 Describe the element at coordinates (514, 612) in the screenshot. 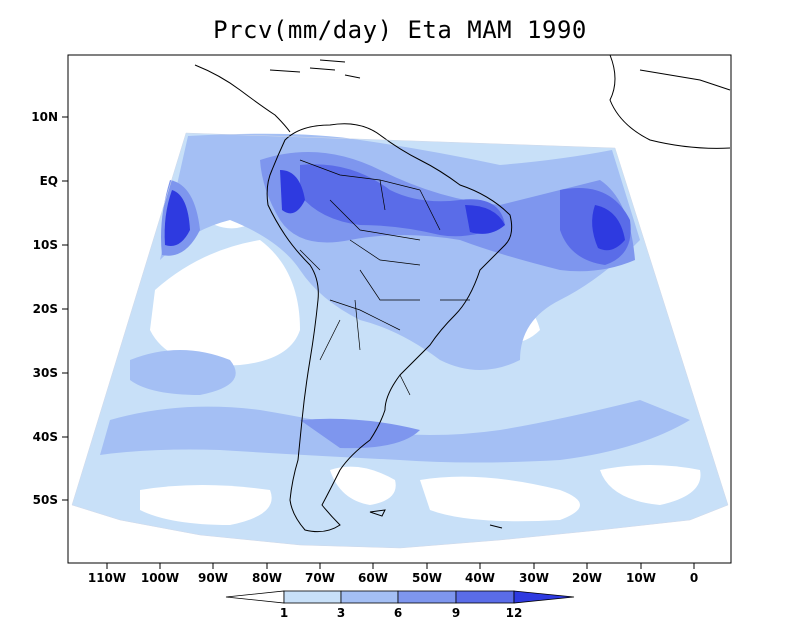

I see `color-bar-label-12: 12` at that location.